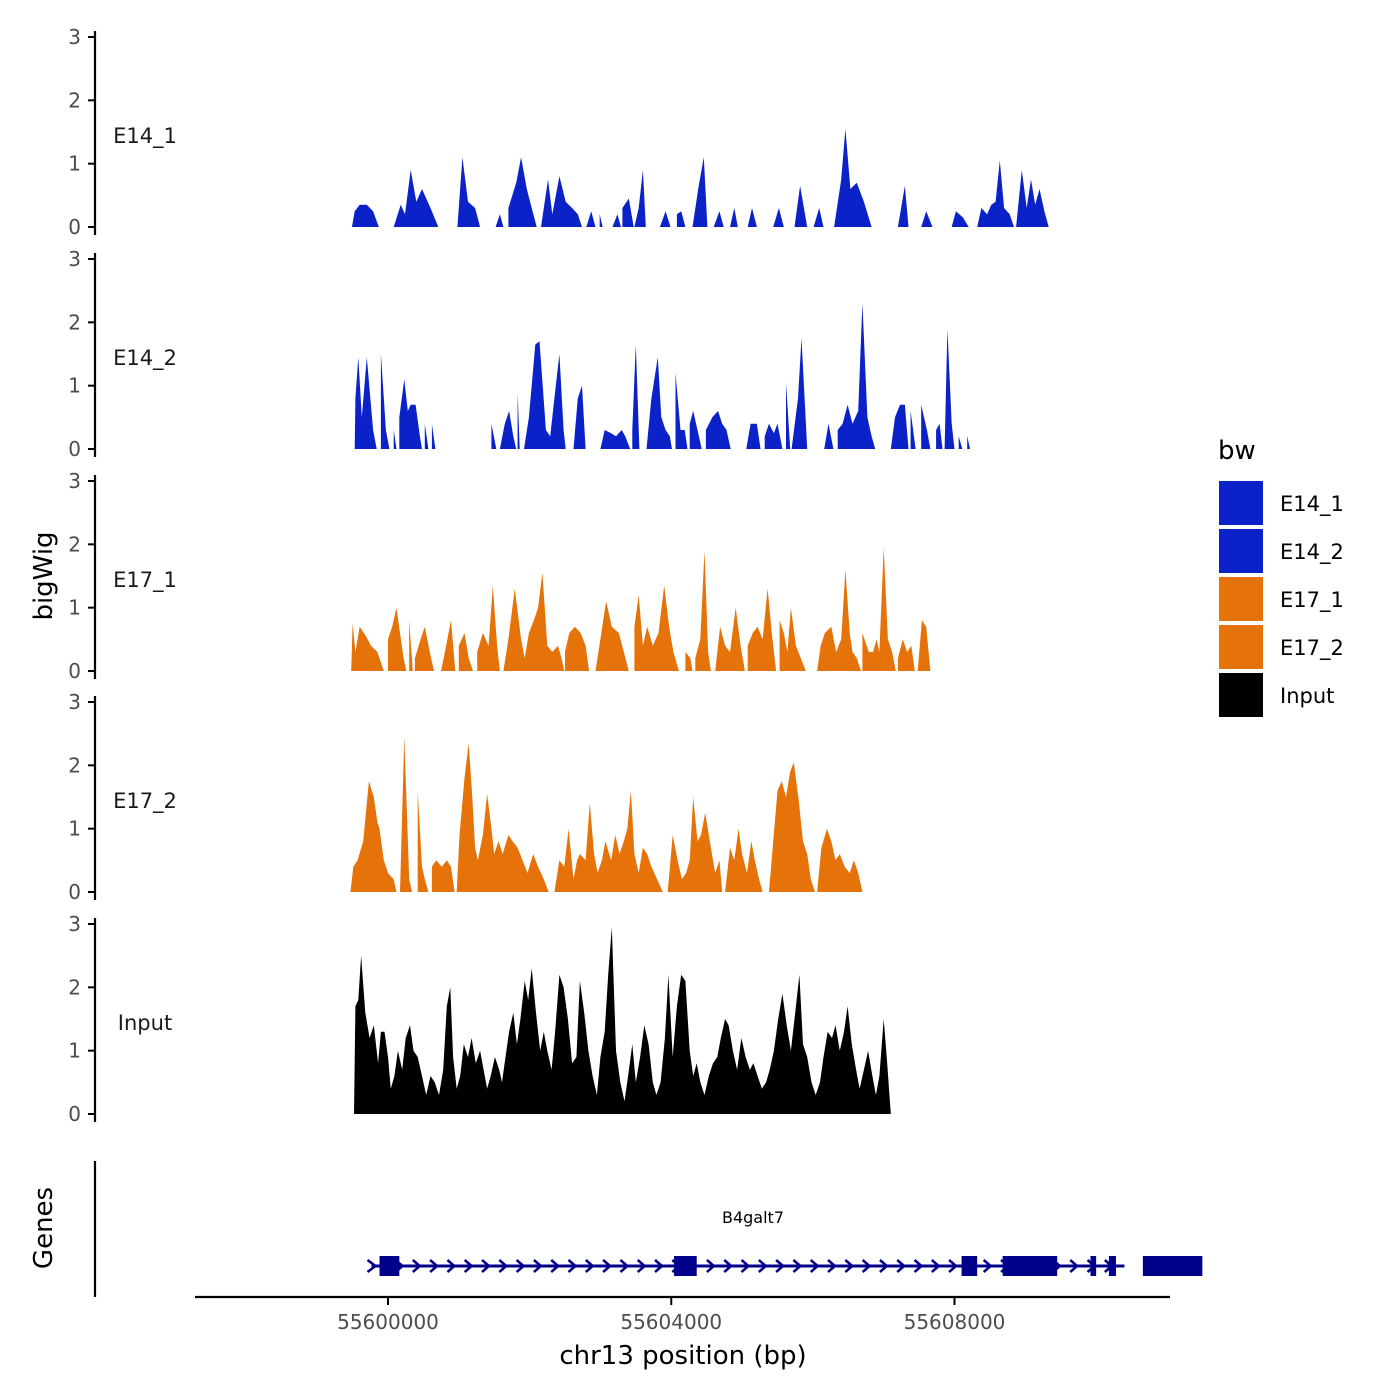 The height and width of the screenshot is (1400, 1400). What do you see at coordinates (145, 801) in the screenshot?
I see `track-label: E17_2` at bounding box center [145, 801].